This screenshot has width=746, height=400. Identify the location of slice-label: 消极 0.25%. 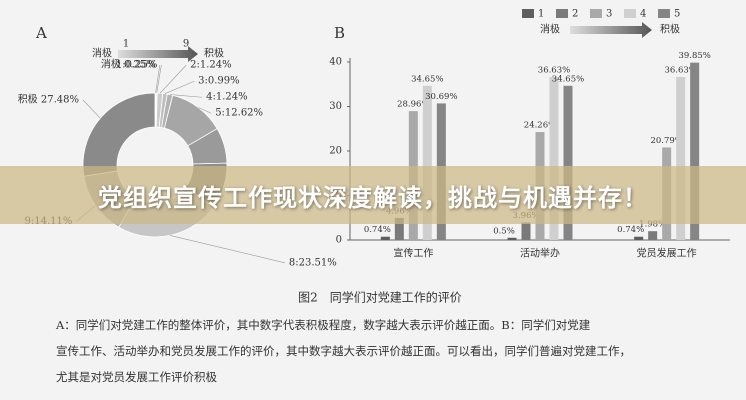
(128, 64).